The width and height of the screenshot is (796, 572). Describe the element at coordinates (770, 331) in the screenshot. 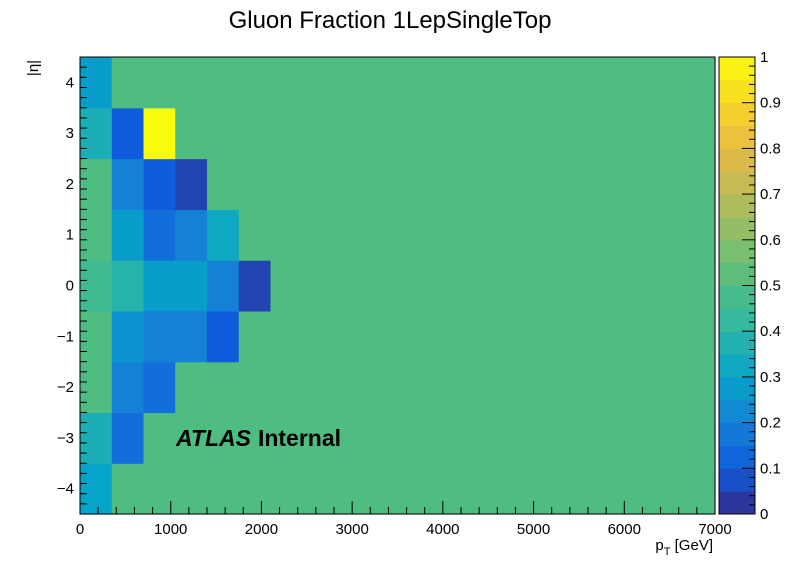

I see `z-tick-label: 0.4` at that location.